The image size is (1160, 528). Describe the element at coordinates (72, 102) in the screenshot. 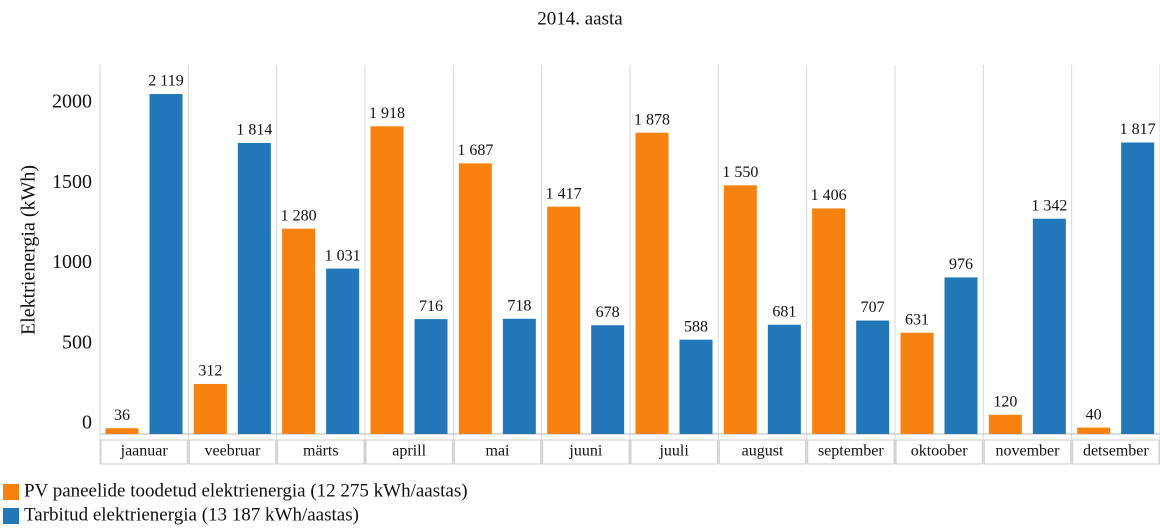

I see `y-tick-label: 2000` at that location.